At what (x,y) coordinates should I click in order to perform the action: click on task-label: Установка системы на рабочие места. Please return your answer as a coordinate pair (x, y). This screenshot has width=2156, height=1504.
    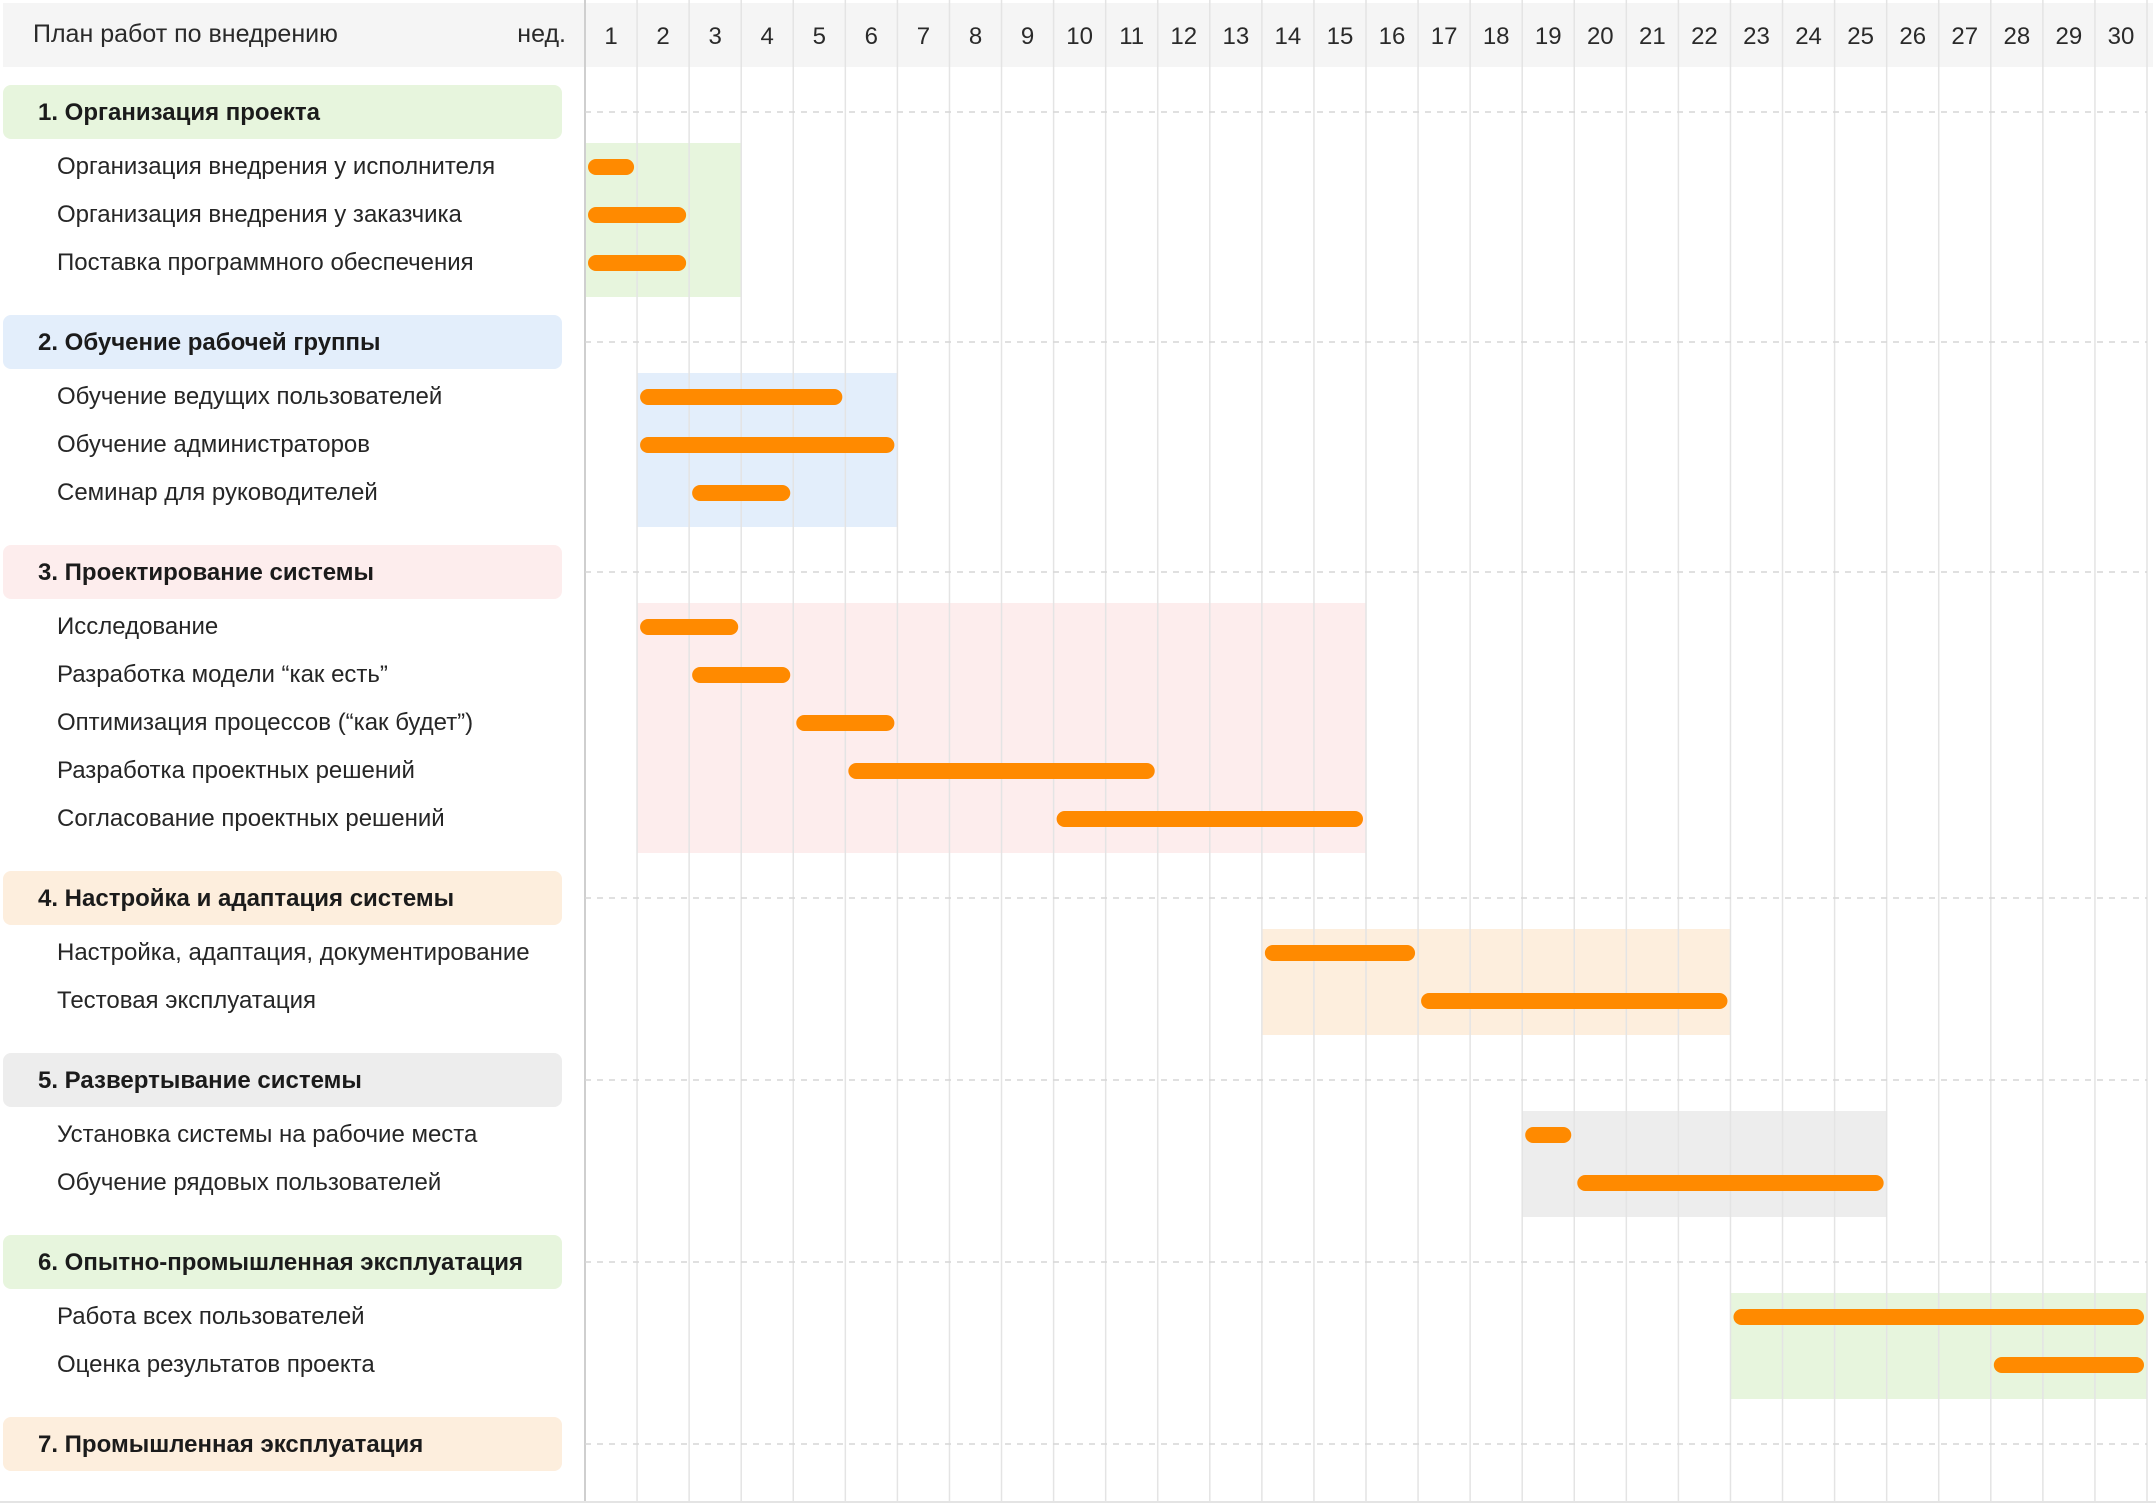
    Looking at the image, I should click on (267, 1134).